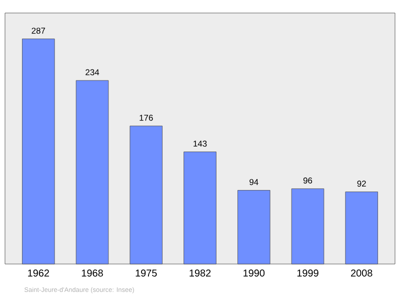  Describe the element at coordinates (92, 273) in the screenshot. I see `x-tick-label: 1968` at that location.